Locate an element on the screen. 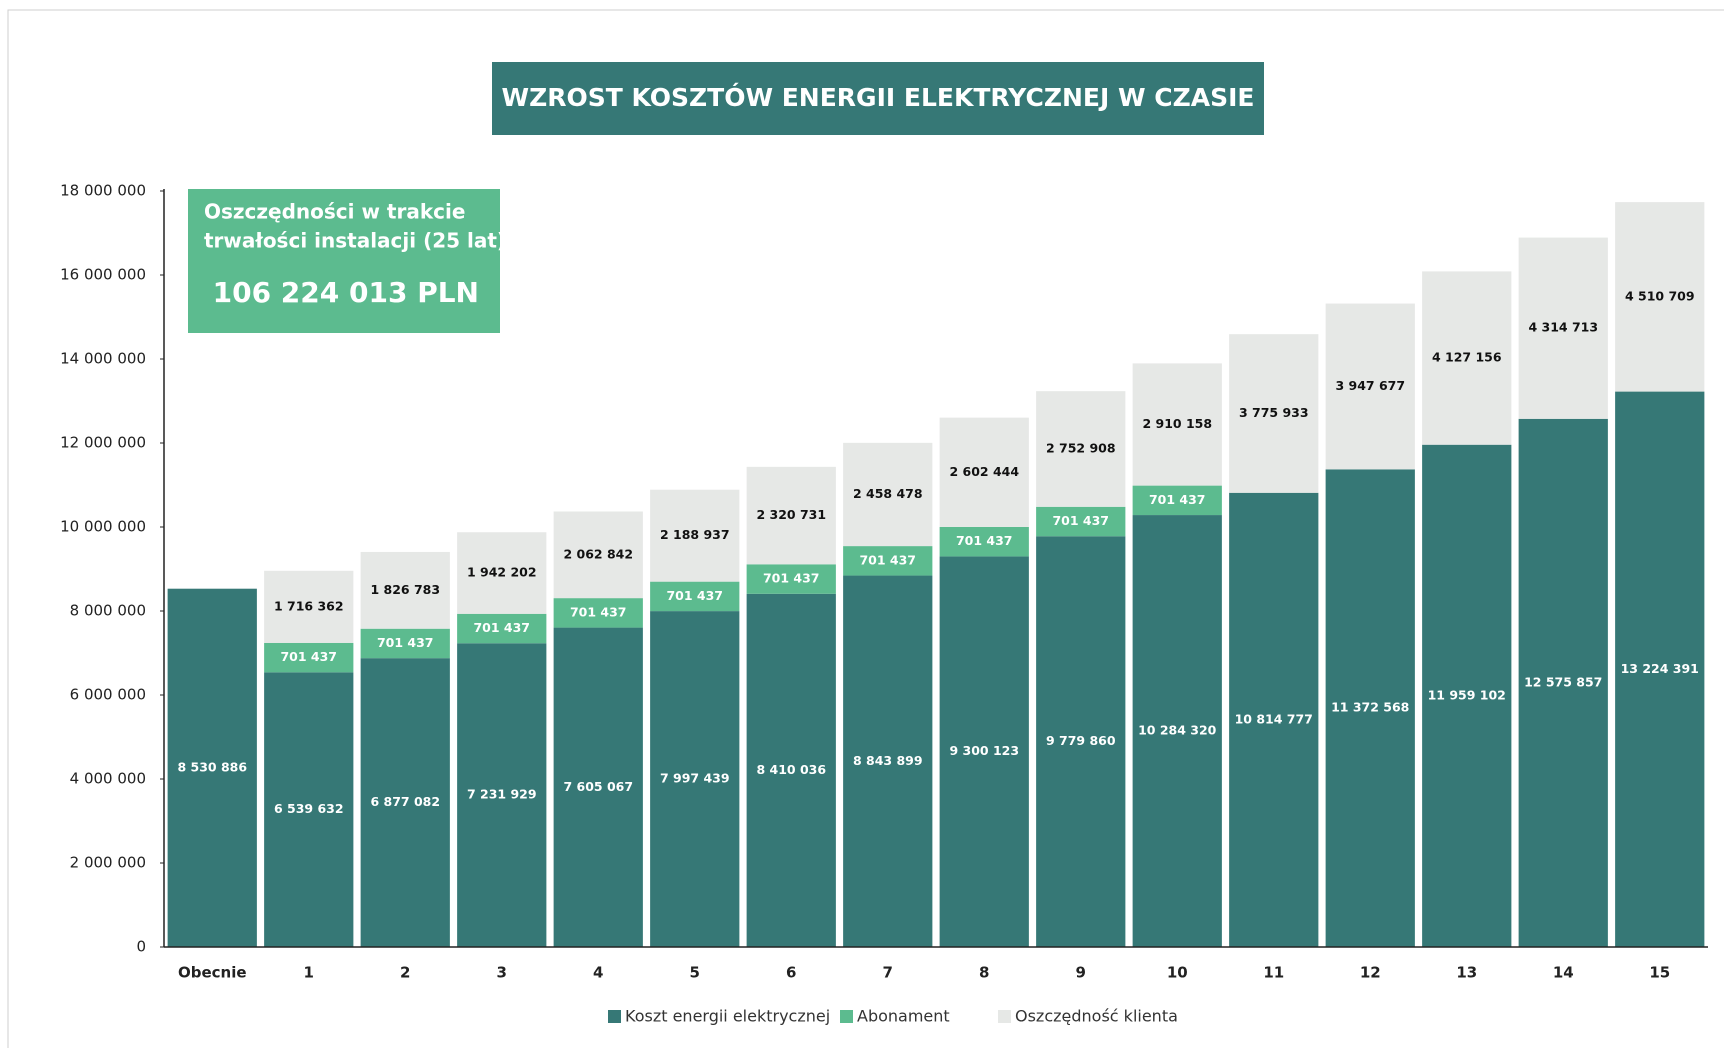 This screenshot has width=1724, height=1048. y-tick-label: 18 000 000 is located at coordinates (103, 191).